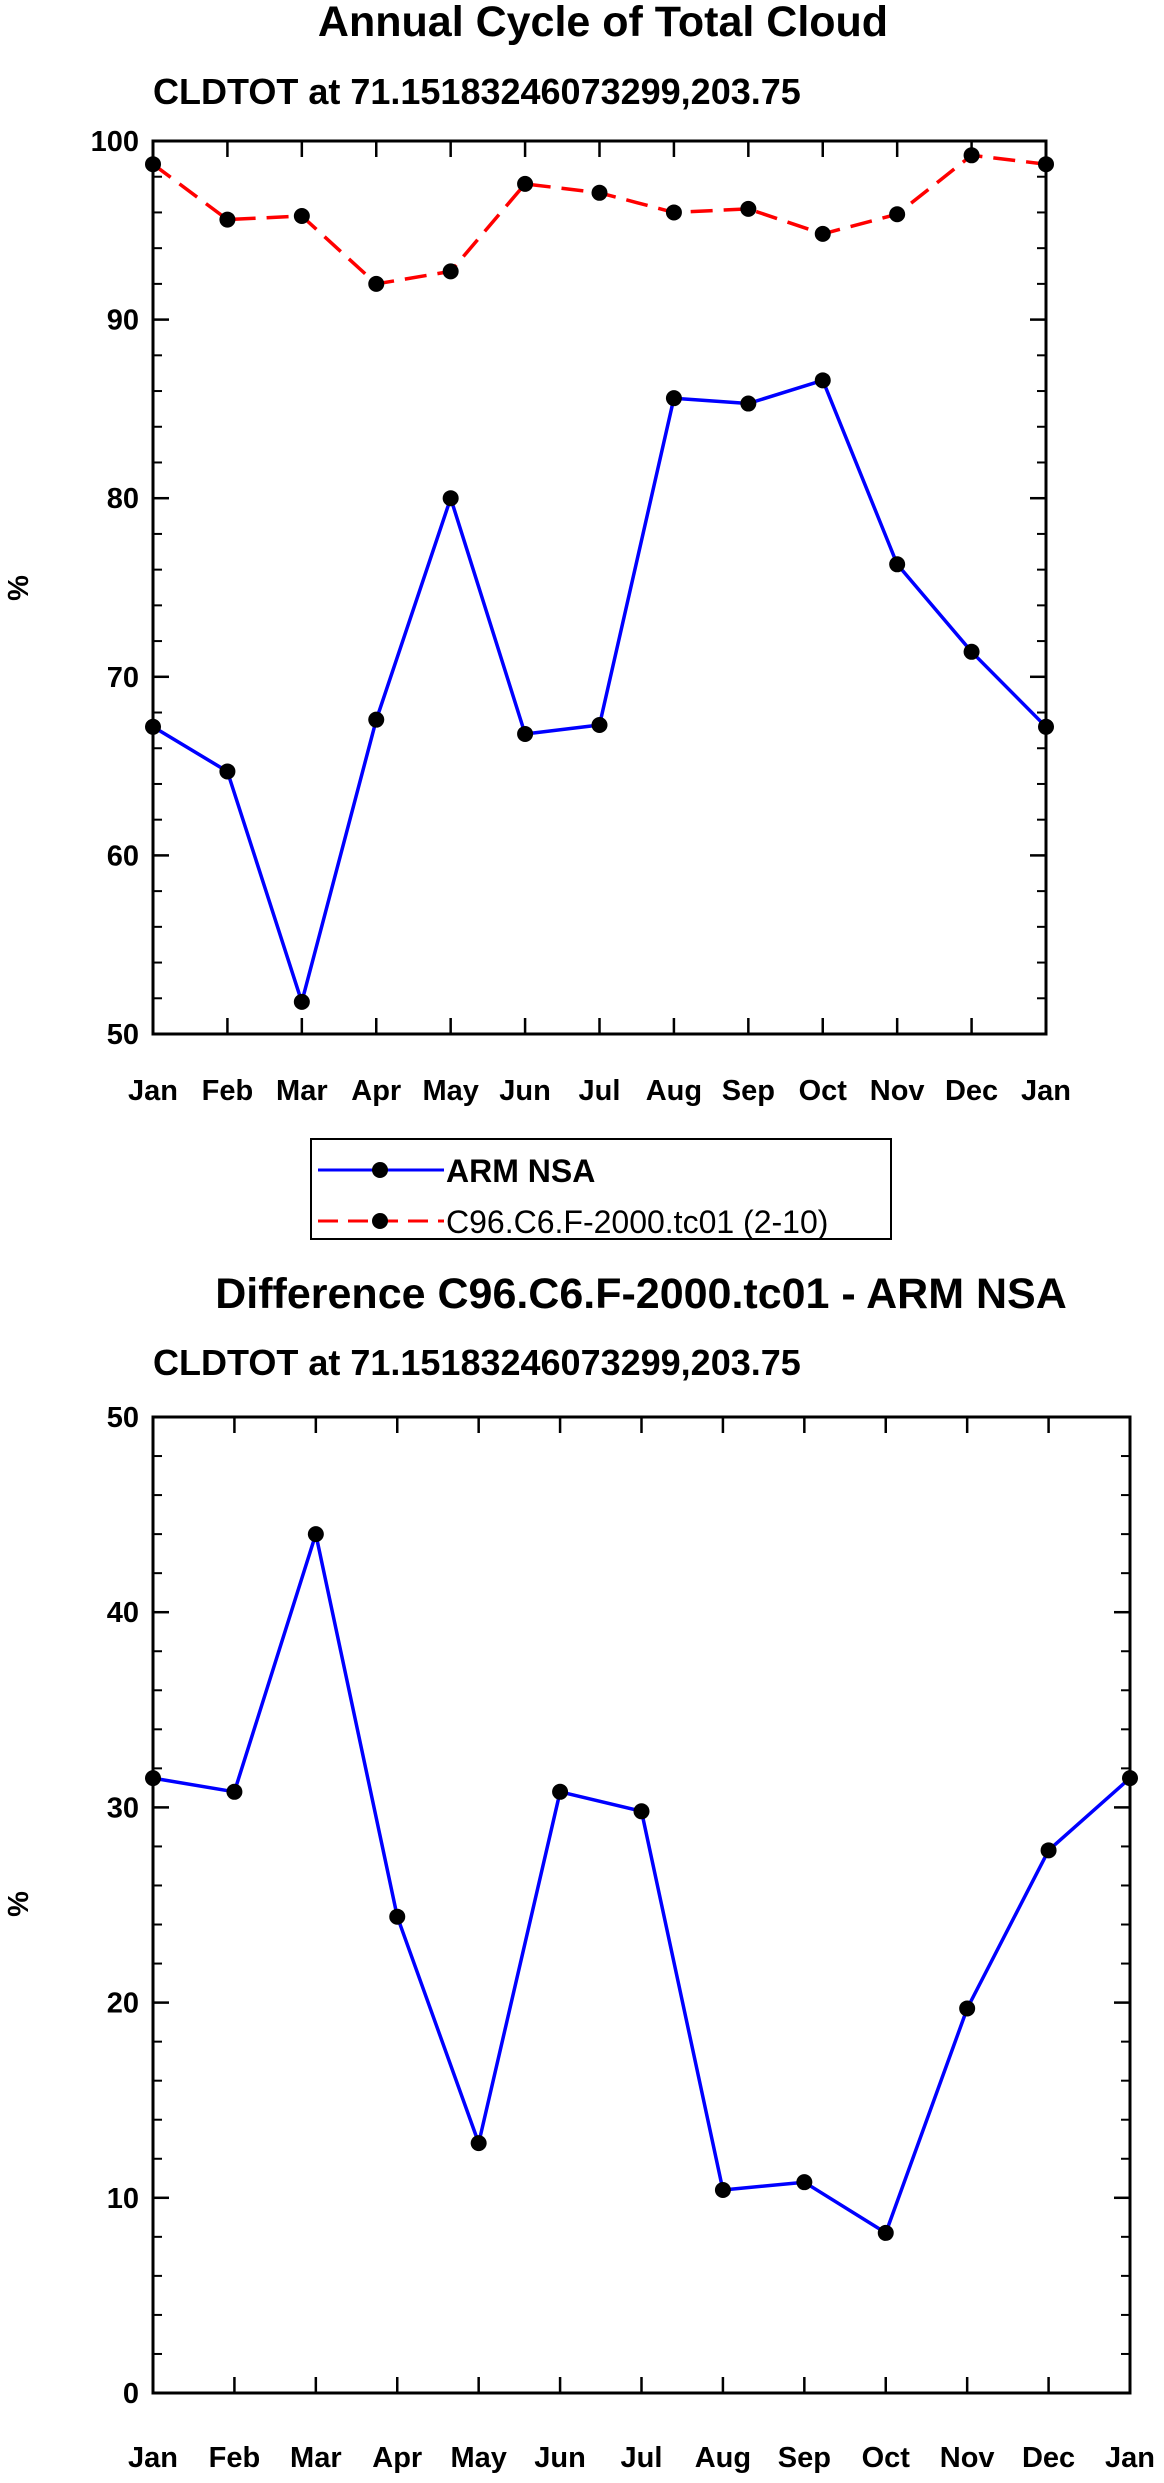 The image size is (1164, 2483). Describe the element at coordinates (131, 2394) in the screenshot. I see `y-tick-label: 0` at that location.